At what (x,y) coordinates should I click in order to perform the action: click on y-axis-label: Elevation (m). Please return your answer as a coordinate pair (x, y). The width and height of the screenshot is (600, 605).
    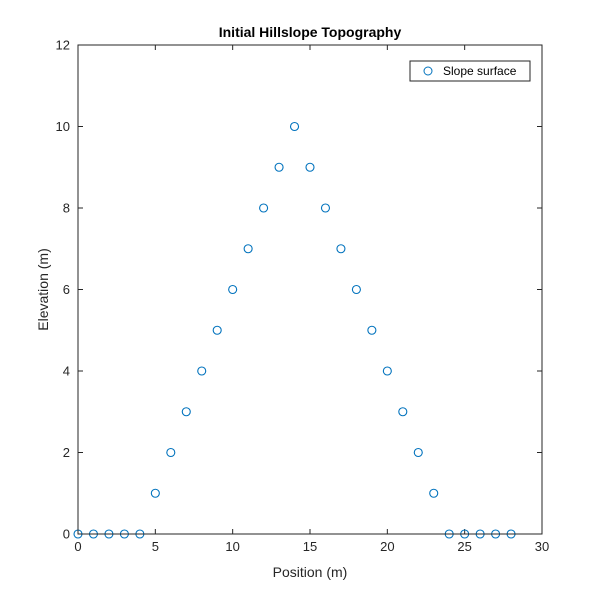
    Looking at the image, I should click on (43, 289).